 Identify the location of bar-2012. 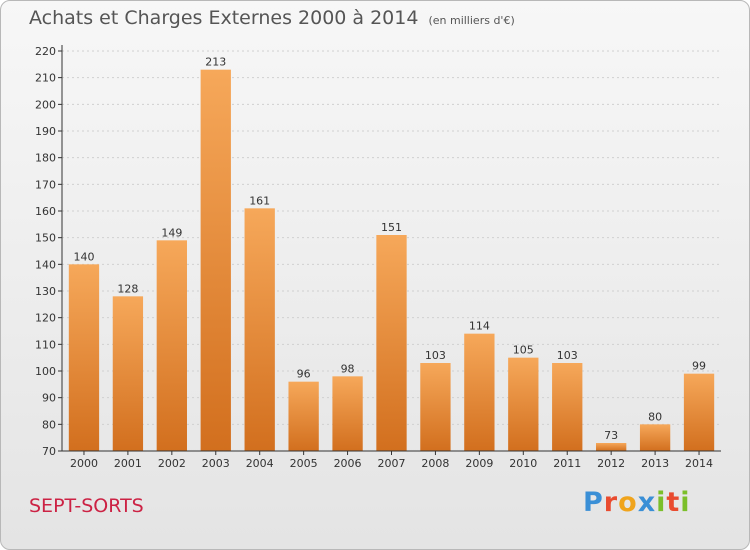
(611, 447).